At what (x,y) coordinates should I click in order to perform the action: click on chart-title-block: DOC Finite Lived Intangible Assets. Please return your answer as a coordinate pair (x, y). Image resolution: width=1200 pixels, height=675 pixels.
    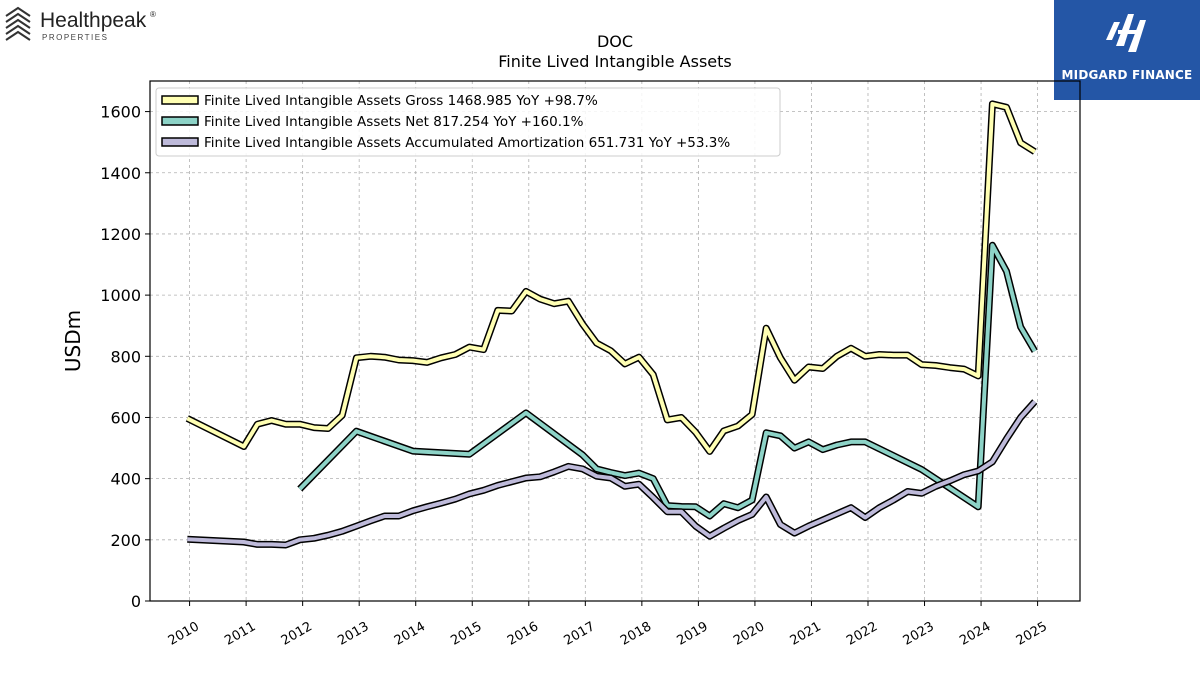
    Looking at the image, I should click on (600, 52).